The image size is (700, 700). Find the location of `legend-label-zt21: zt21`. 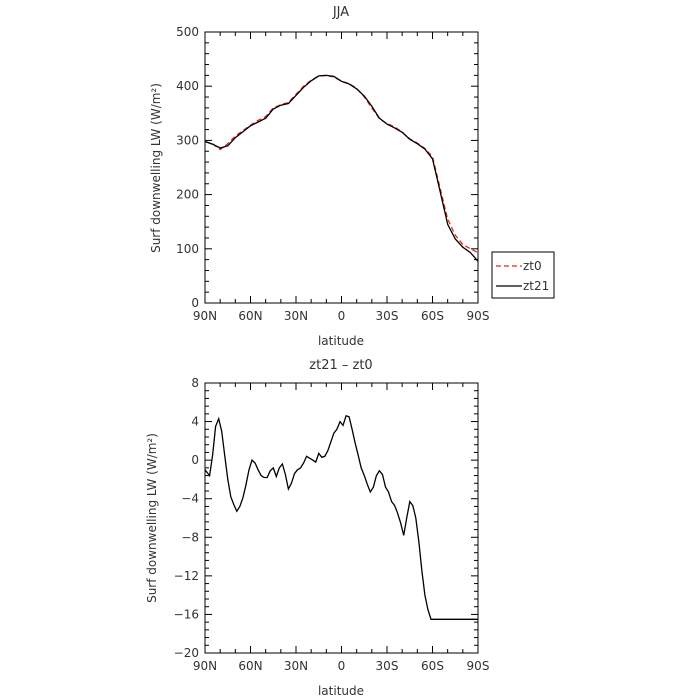

legend-label-zt21: zt21 is located at coordinates (536, 286).